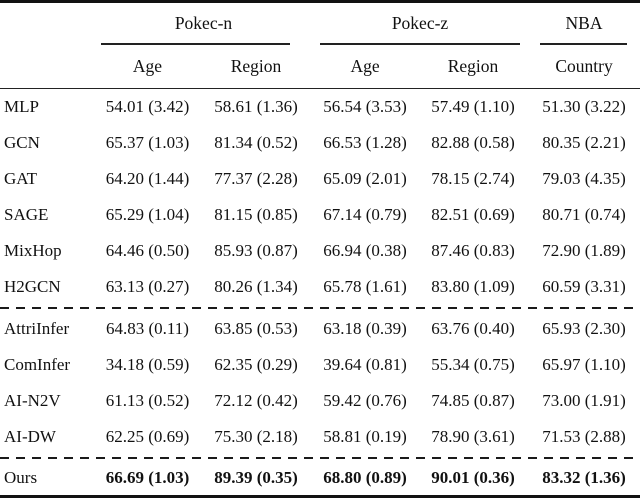  I want to click on row-label: GCN, so click(22, 142).